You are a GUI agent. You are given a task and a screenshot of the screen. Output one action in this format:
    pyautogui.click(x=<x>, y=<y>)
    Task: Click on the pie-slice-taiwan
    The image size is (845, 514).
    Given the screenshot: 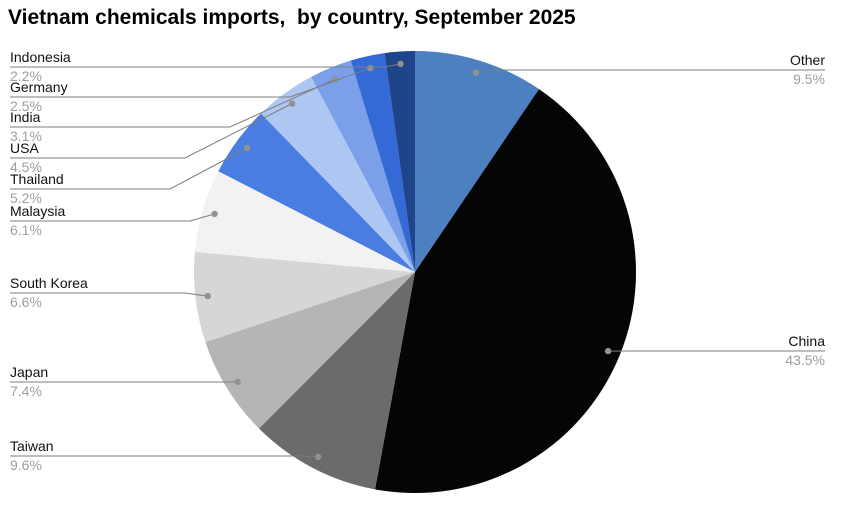 What is the action you would take?
    pyautogui.click(x=336, y=381)
    